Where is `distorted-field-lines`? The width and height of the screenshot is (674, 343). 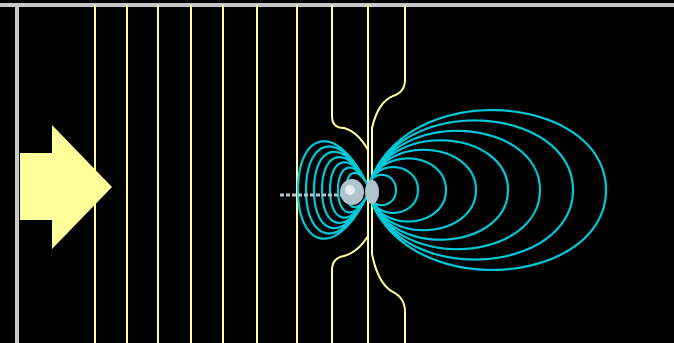
distorted-field-lines is located at coordinates (368, 174).